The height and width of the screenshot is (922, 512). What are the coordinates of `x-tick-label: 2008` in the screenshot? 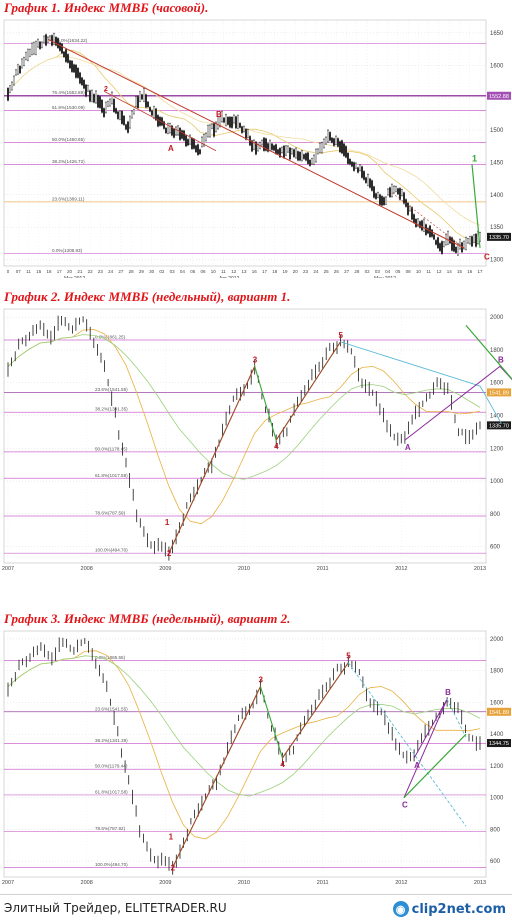 It's located at (87, 883).